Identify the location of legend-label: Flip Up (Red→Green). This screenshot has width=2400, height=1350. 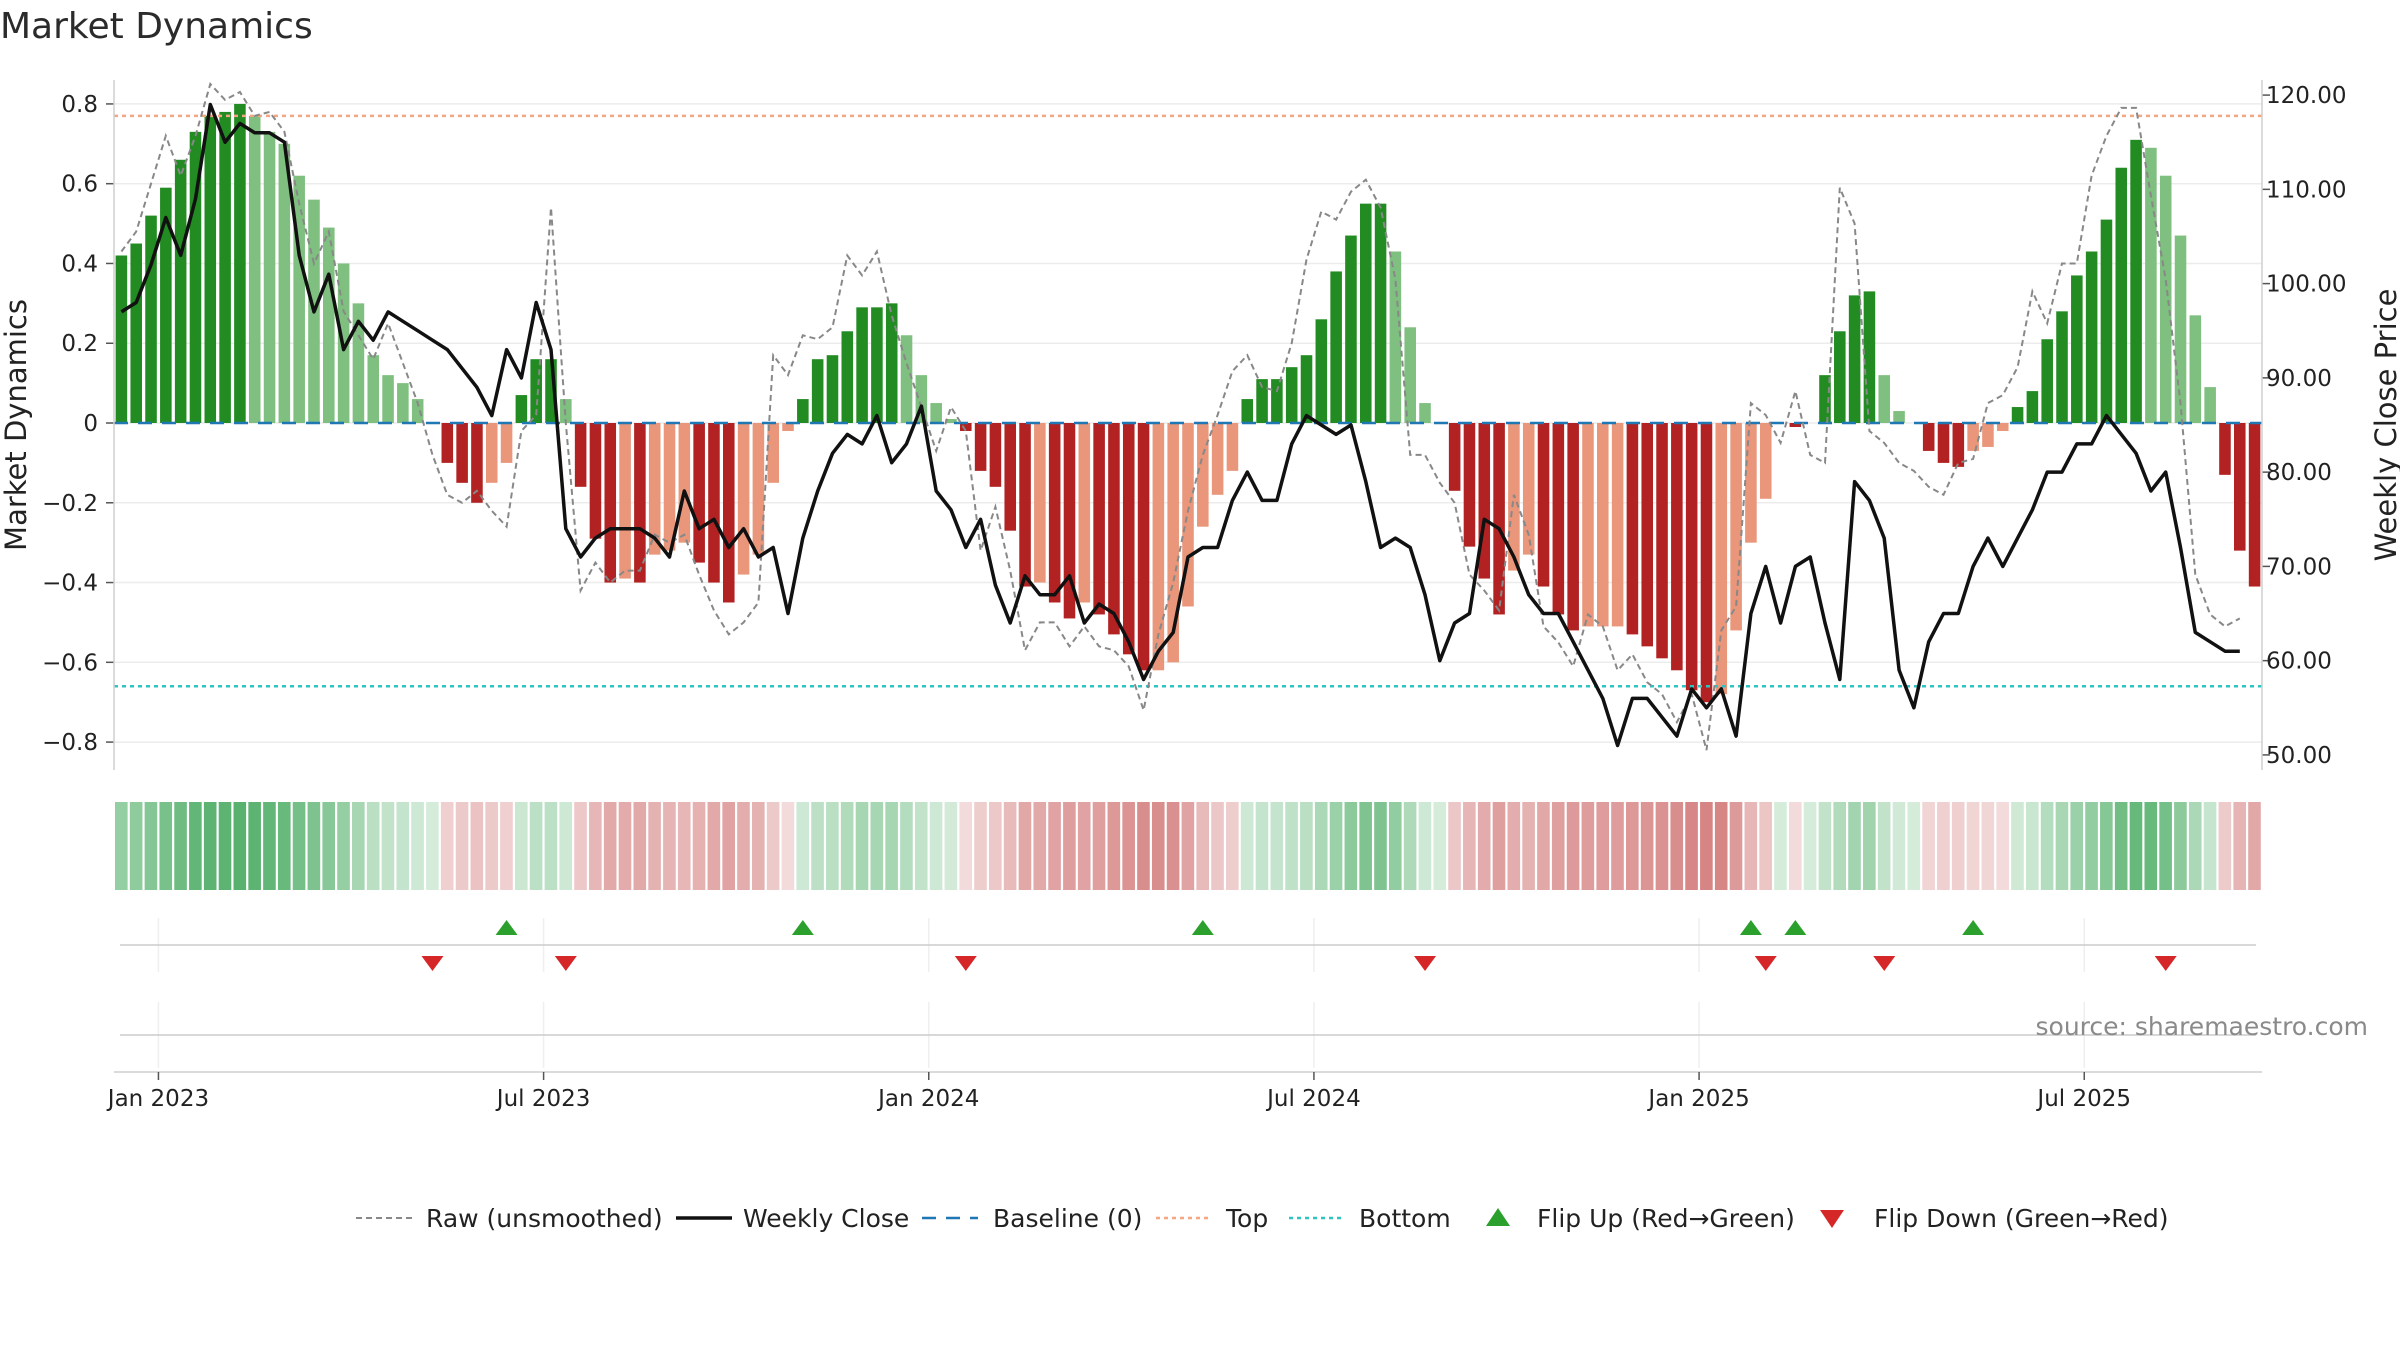
(1666, 1218).